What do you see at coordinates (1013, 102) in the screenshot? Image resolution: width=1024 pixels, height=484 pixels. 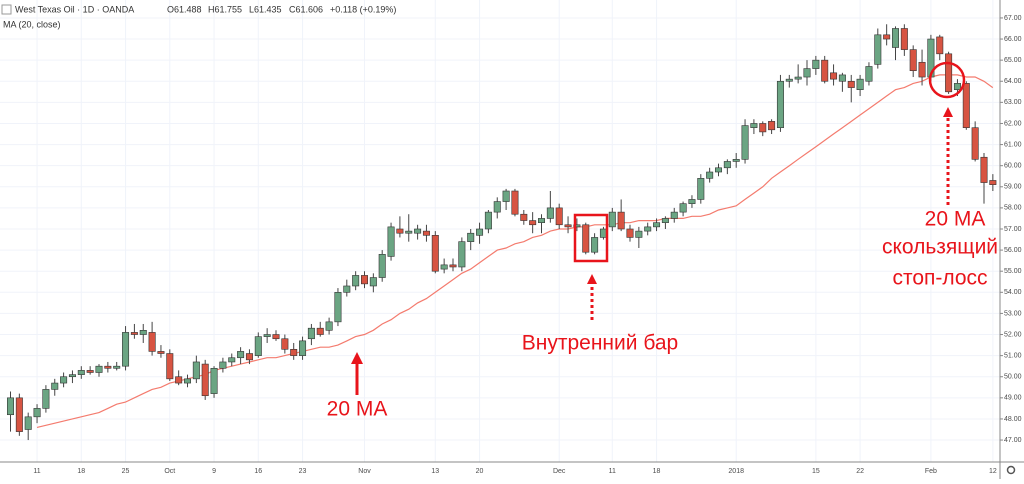 I see `y-tick-label: 63.00` at bounding box center [1013, 102].